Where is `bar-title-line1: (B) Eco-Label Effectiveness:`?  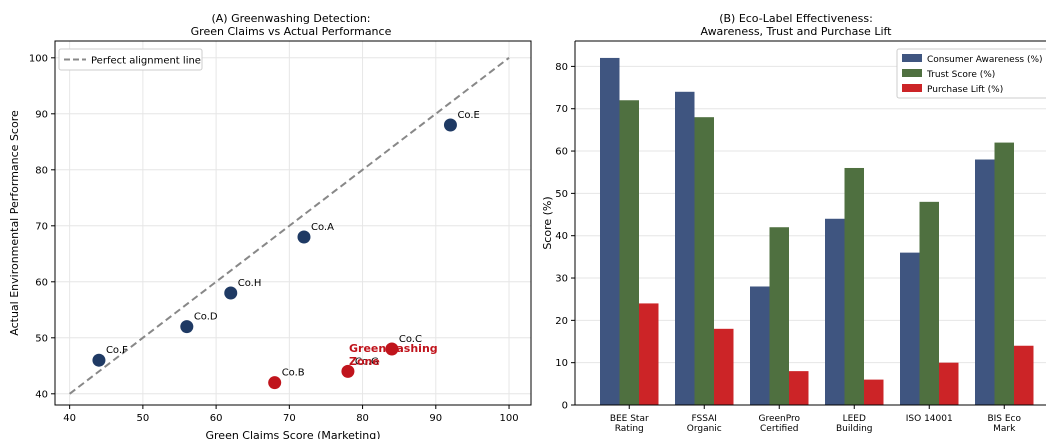 bar-title-line1: (B) Eco-Label Effectiveness: is located at coordinates (796, 18).